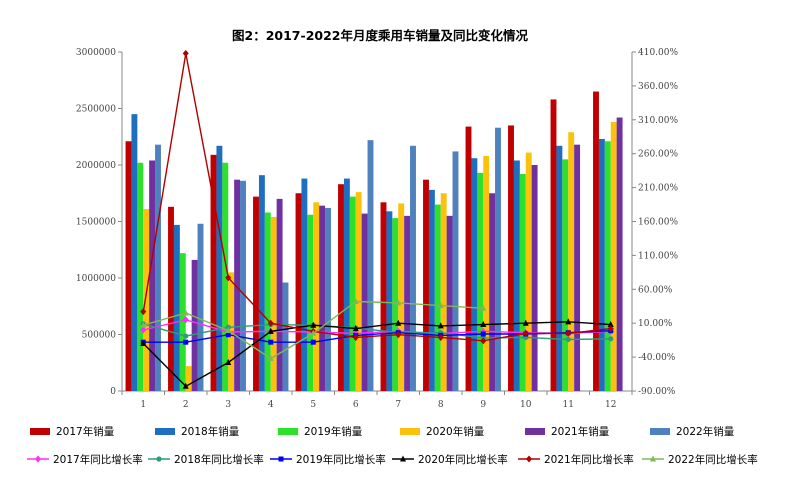  What do you see at coordinates (219, 459) in the screenshot?
I see `legend-label: 2018年同比增长率` at bounding box center [219, 459].